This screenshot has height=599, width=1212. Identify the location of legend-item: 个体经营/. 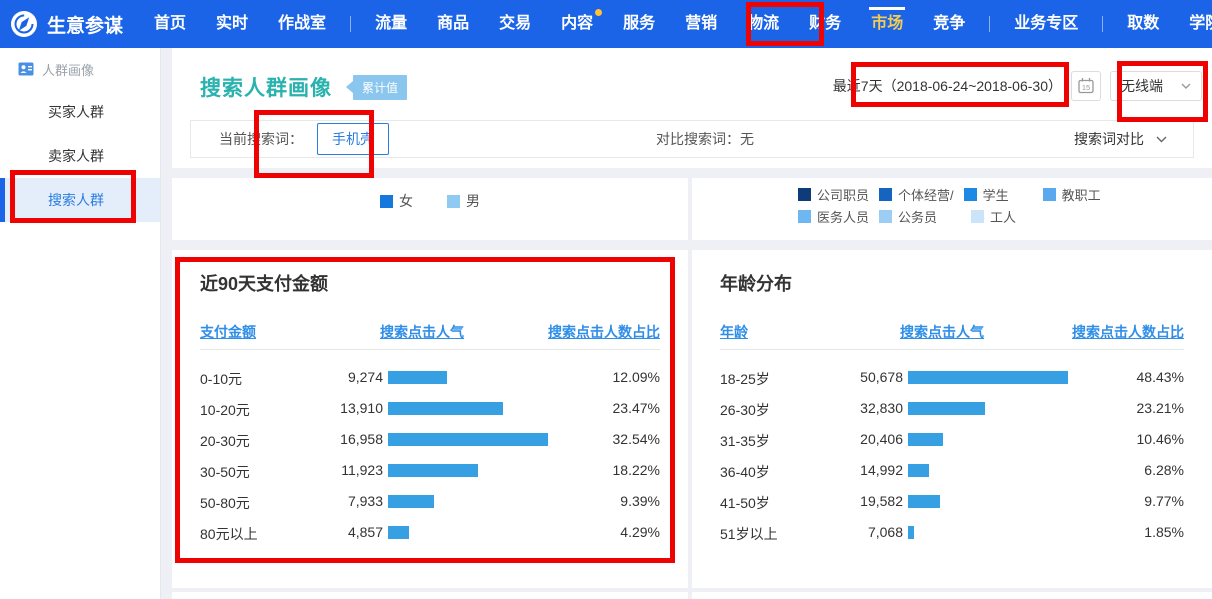
(916, 194).